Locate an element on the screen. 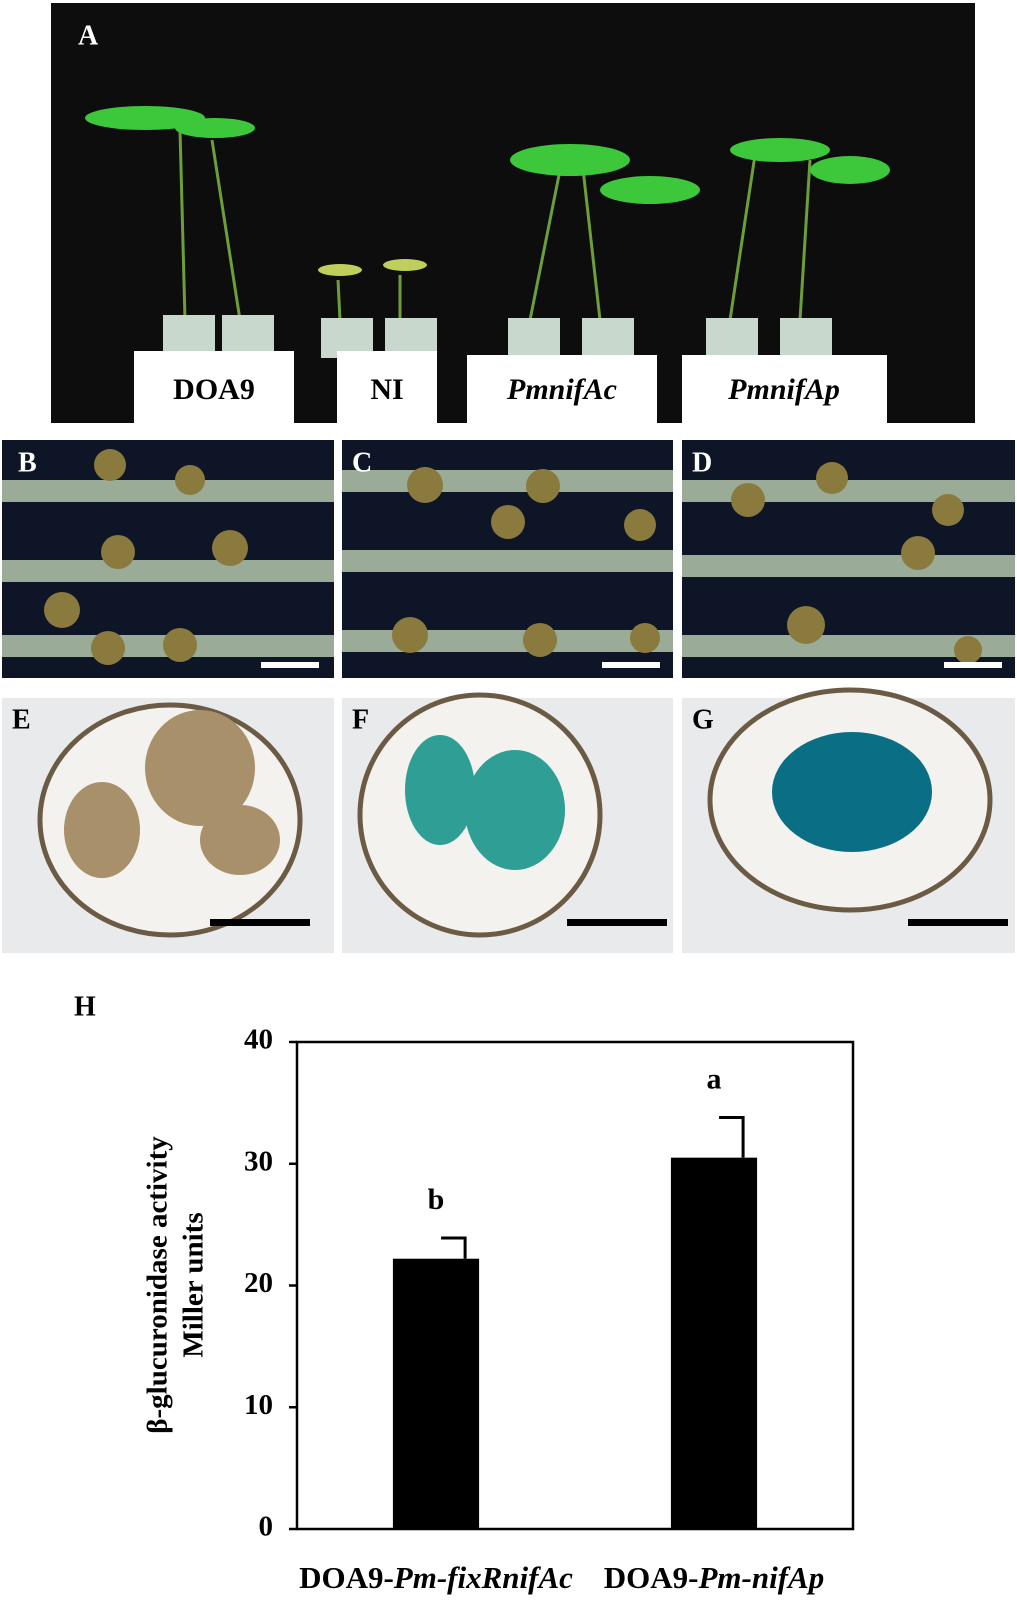 The image size is (1017, 1604). panel-letter: D is located at coordinates (702, 462).